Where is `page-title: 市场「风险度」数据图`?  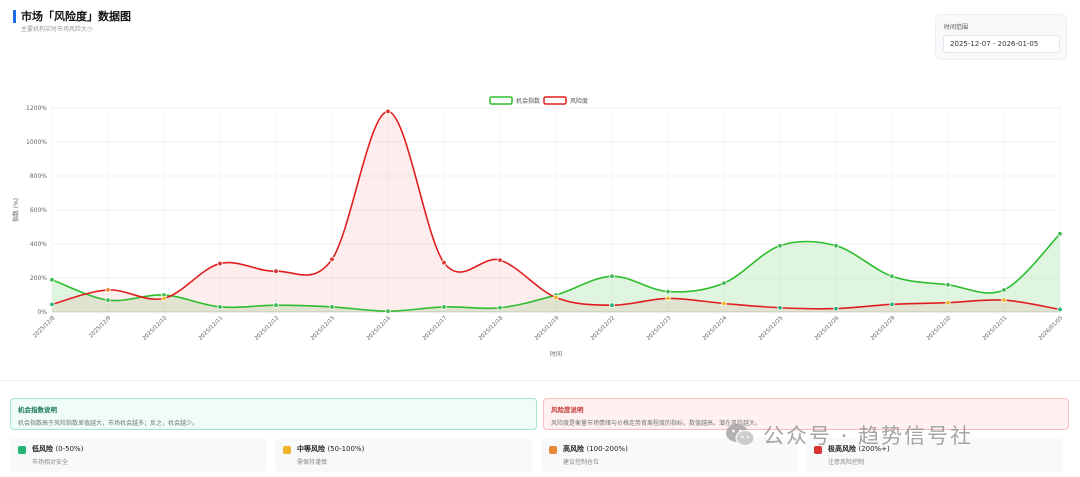
page-title: 市场「风险度」数据图 is located at coordinates (76, 16).